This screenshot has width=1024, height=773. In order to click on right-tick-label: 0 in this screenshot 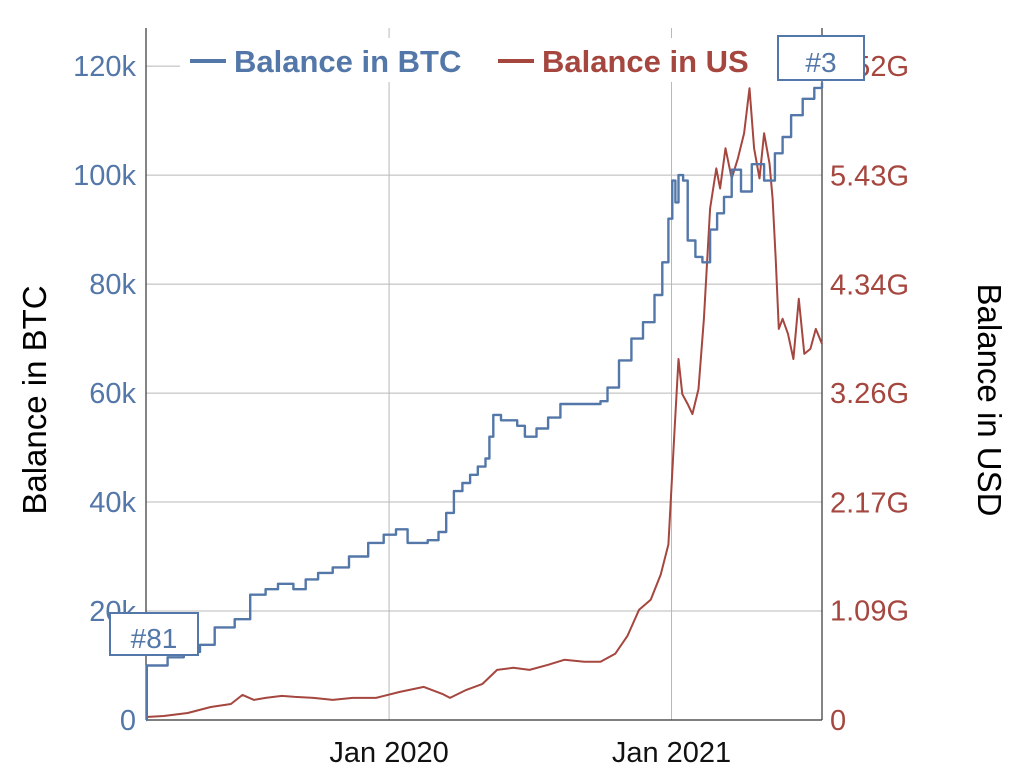, I will do `click(838, 721)`.